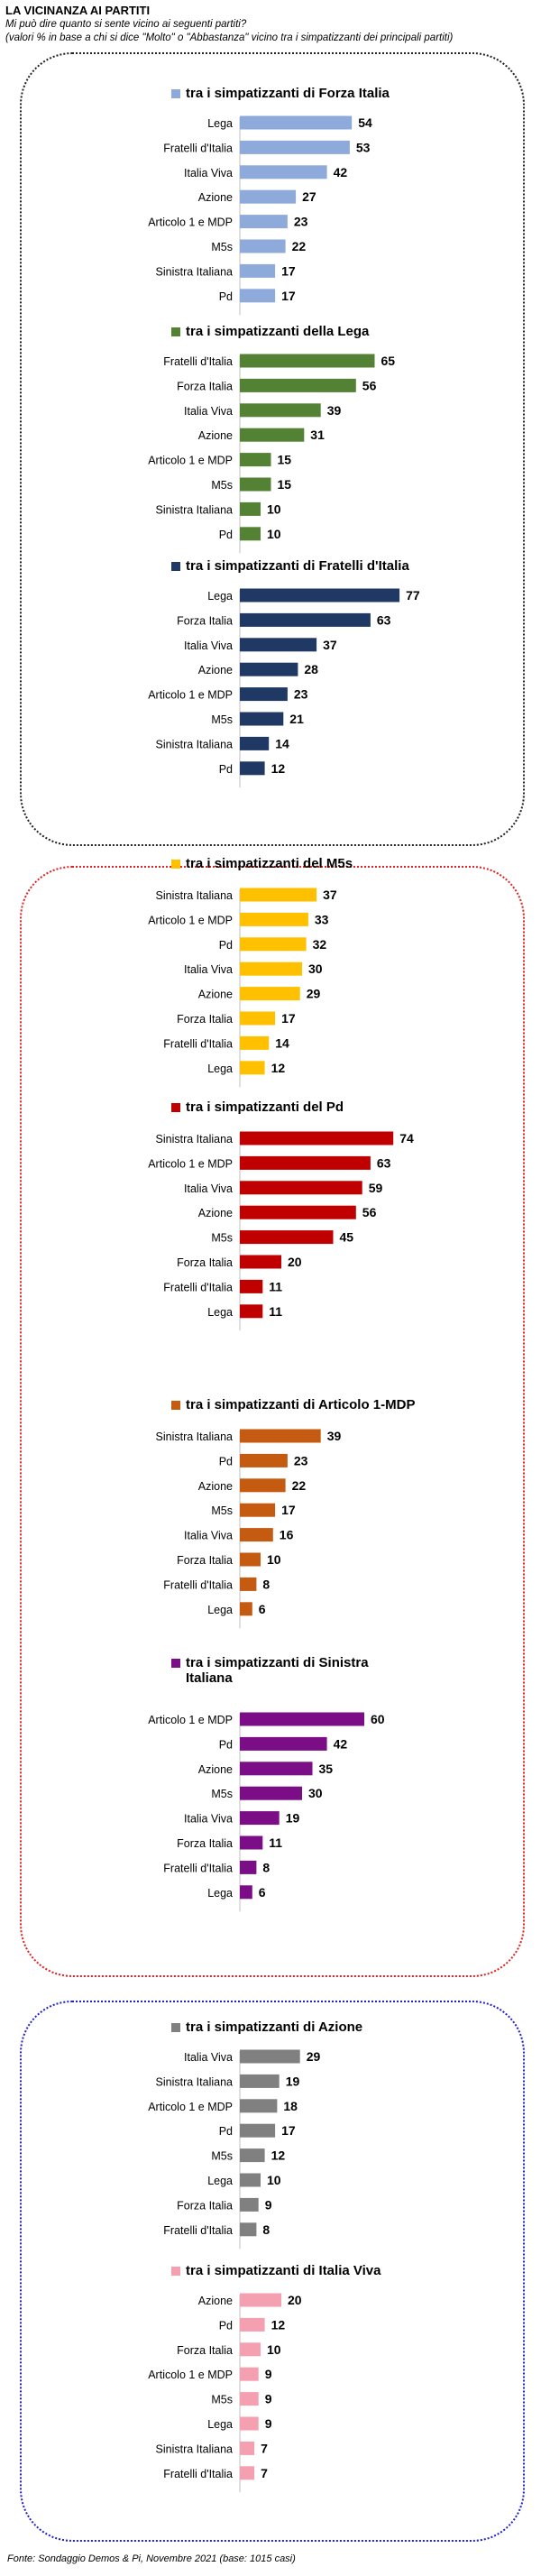 The width and height of the screenshot is (541, 2576). What do you see at coordinates (278, 331) in the screenshot?
I see `chart-title: tra i simpatizzanti della Lega` at bounding box center [278, 331].